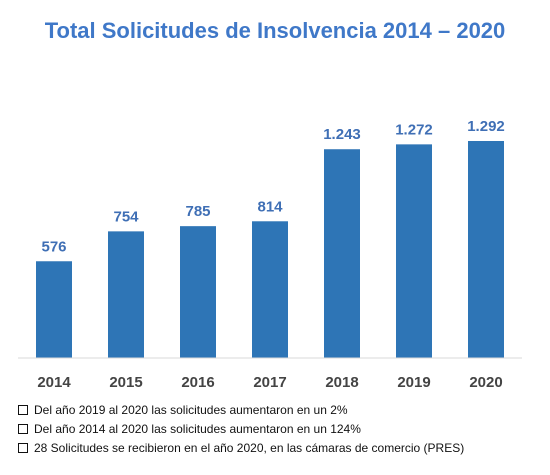  Describe the element at coordinates (414, 129) in the screenshot. I see `value-label-2019: 1.272` at that location.